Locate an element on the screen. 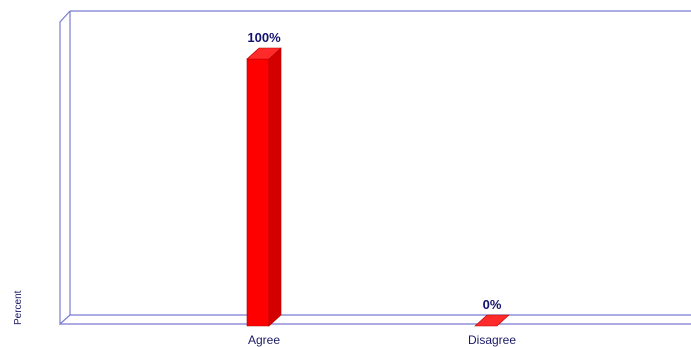 This screenshot has height=347, width=691. data-label-agree: 100% is located at coordinates (264, 37).